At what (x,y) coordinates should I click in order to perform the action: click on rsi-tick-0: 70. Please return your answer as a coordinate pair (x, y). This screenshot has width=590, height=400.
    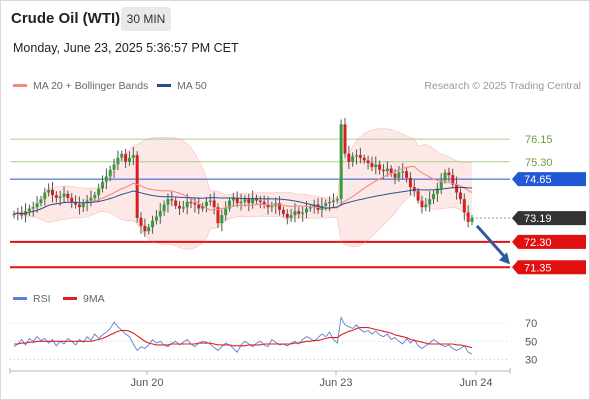
    Looking at the image, I should click on (531, 324).